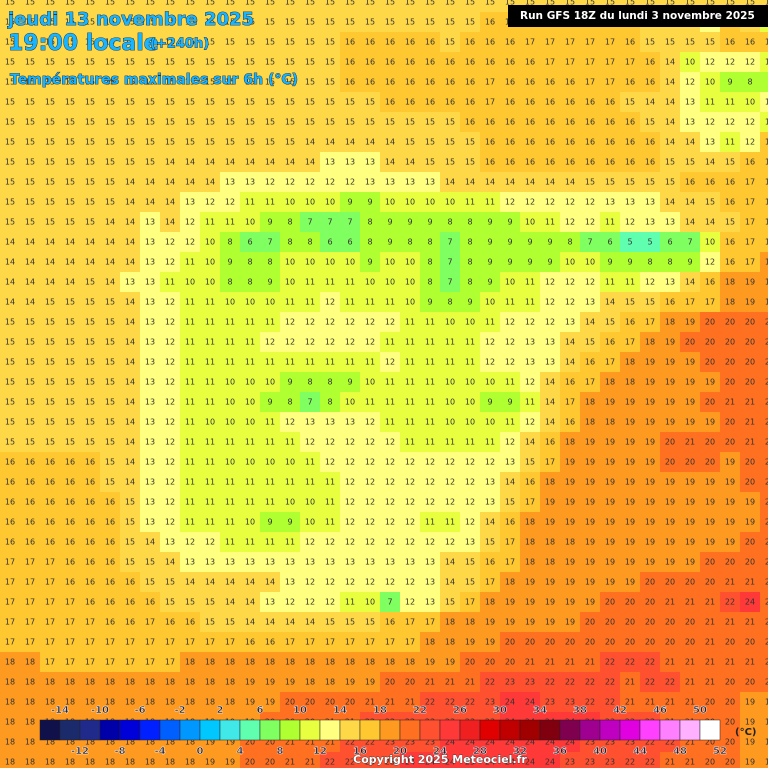 Image resolution: width=768 pixels, height=768 pixels. What do you see at coordinates (450, 730) in the screenshot?
I see `scale-box` at bounding box center [450, 730].